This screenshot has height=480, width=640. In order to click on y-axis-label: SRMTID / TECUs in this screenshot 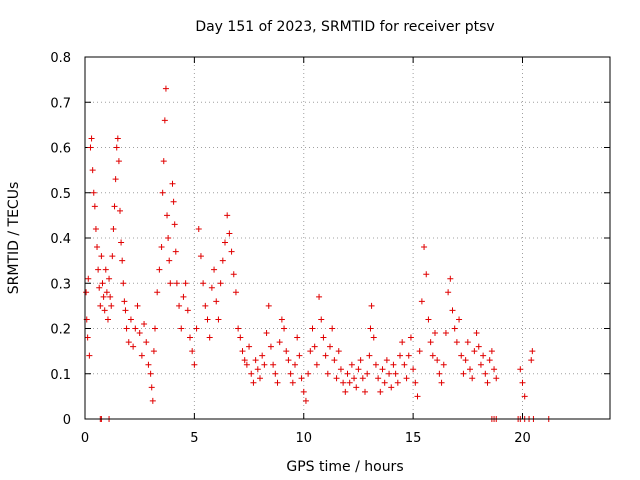, I will do `click(14, 238)`.